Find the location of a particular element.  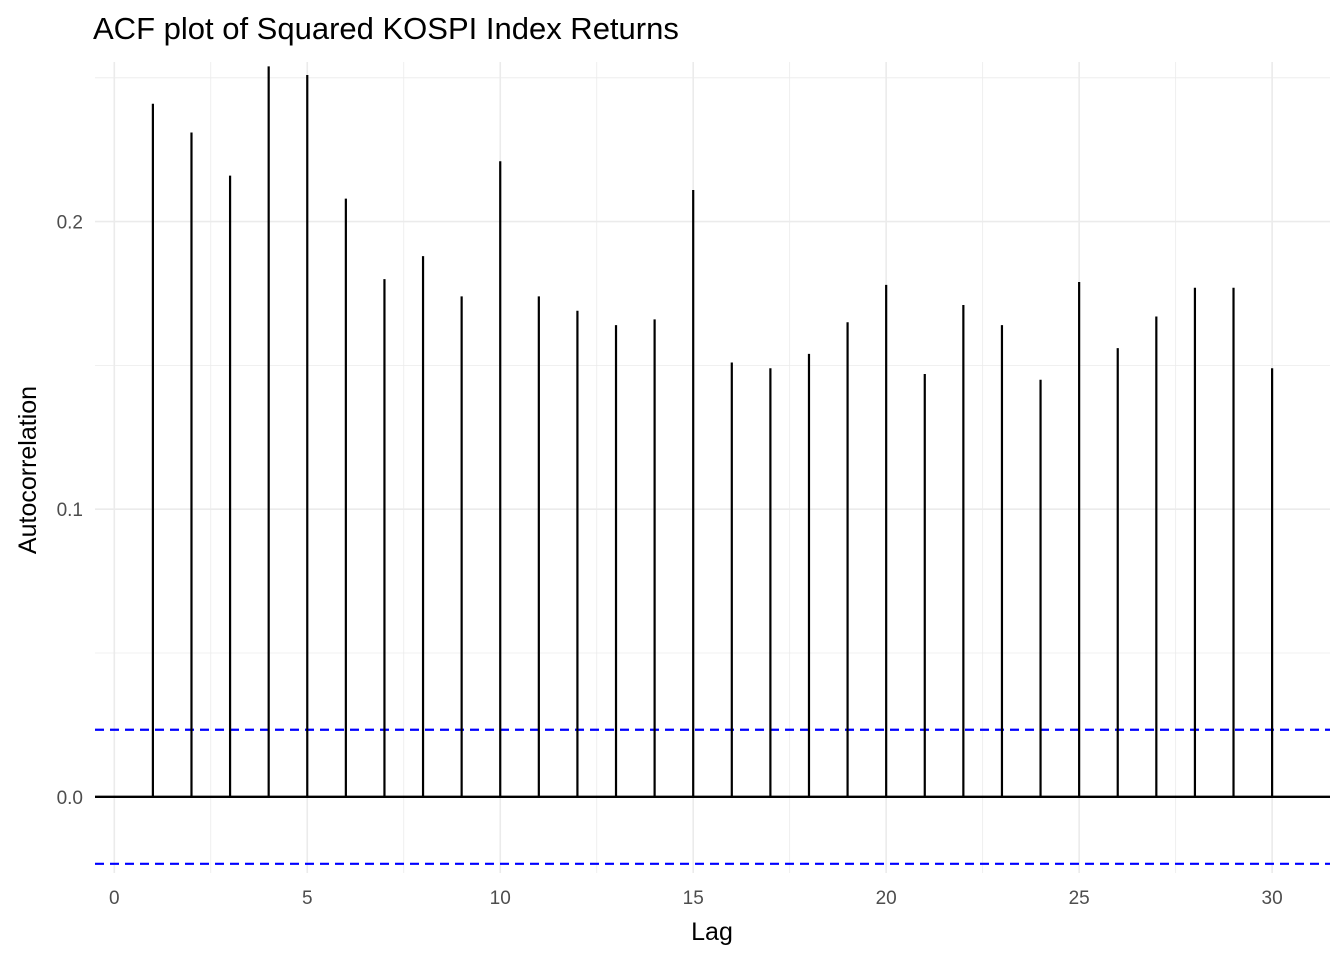

x-tick-label: 25 is located at coordinates (1079, 898).